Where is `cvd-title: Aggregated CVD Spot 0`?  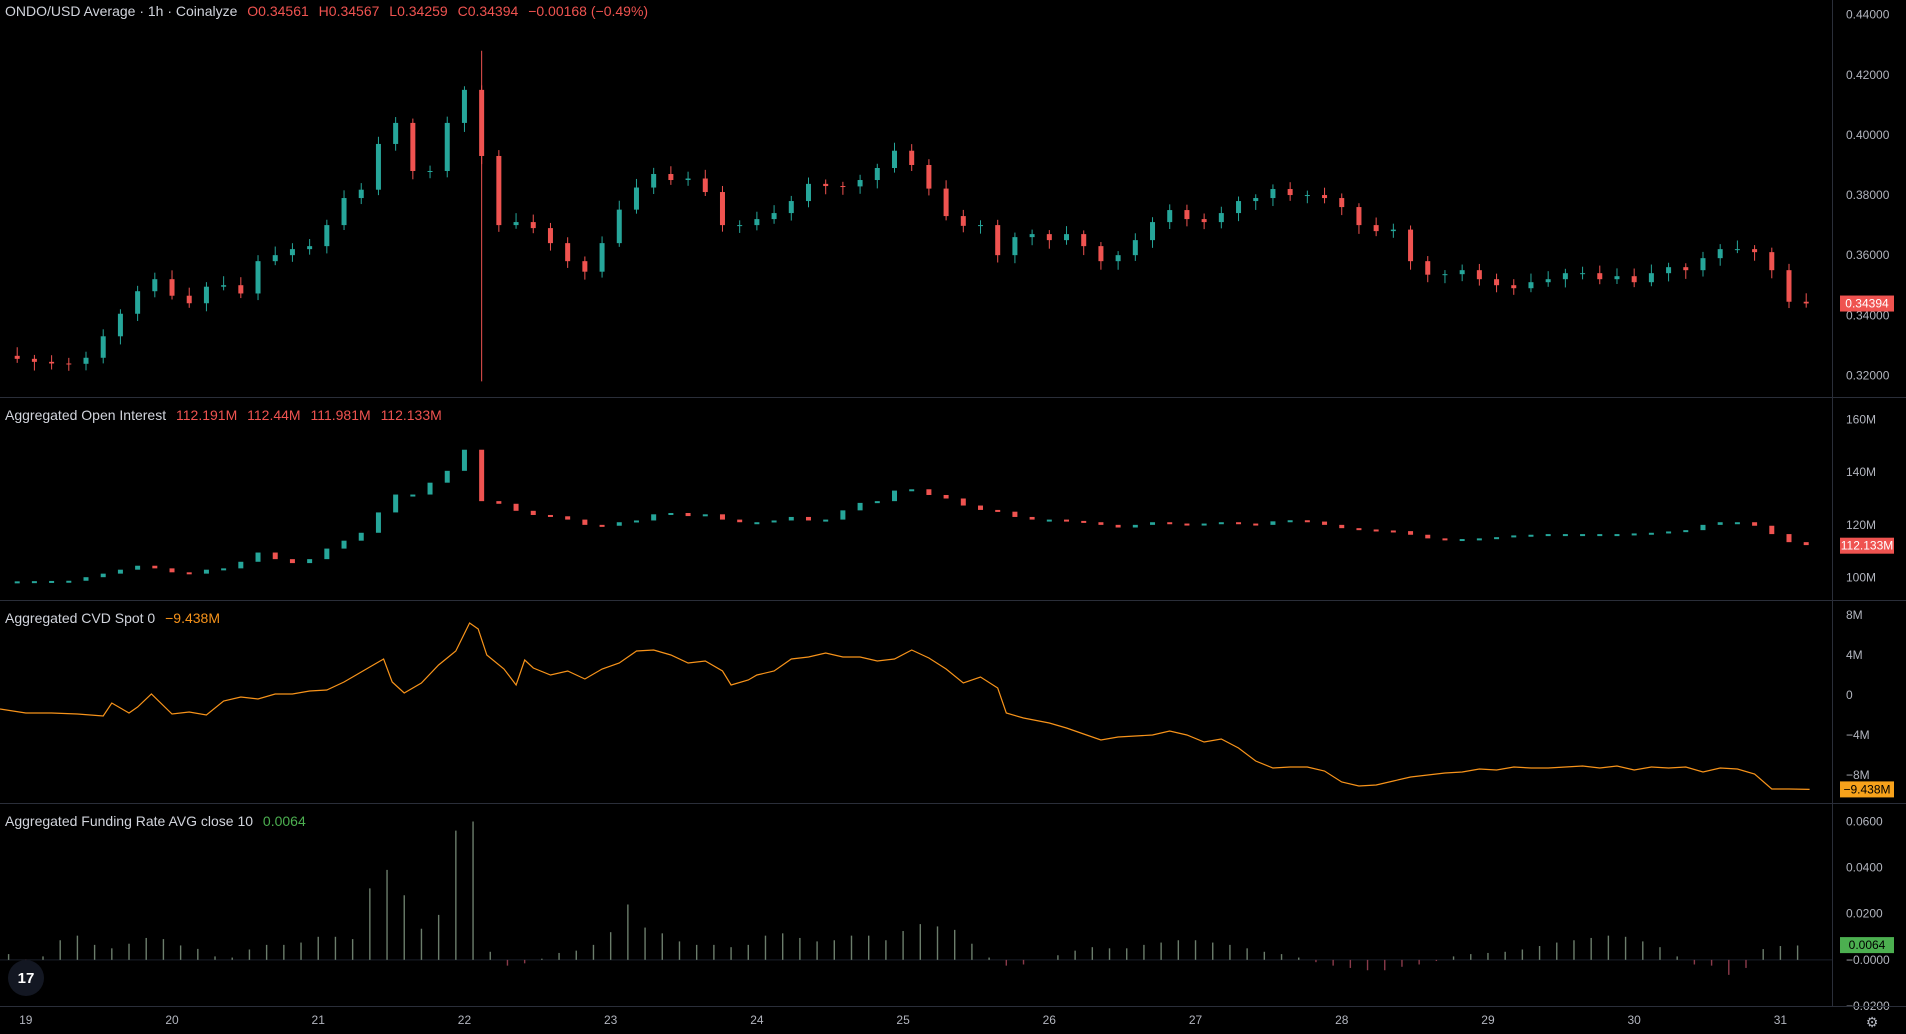 cvd-title: Aggregated CVD Spot 0 is located at coordinates (80, 618).